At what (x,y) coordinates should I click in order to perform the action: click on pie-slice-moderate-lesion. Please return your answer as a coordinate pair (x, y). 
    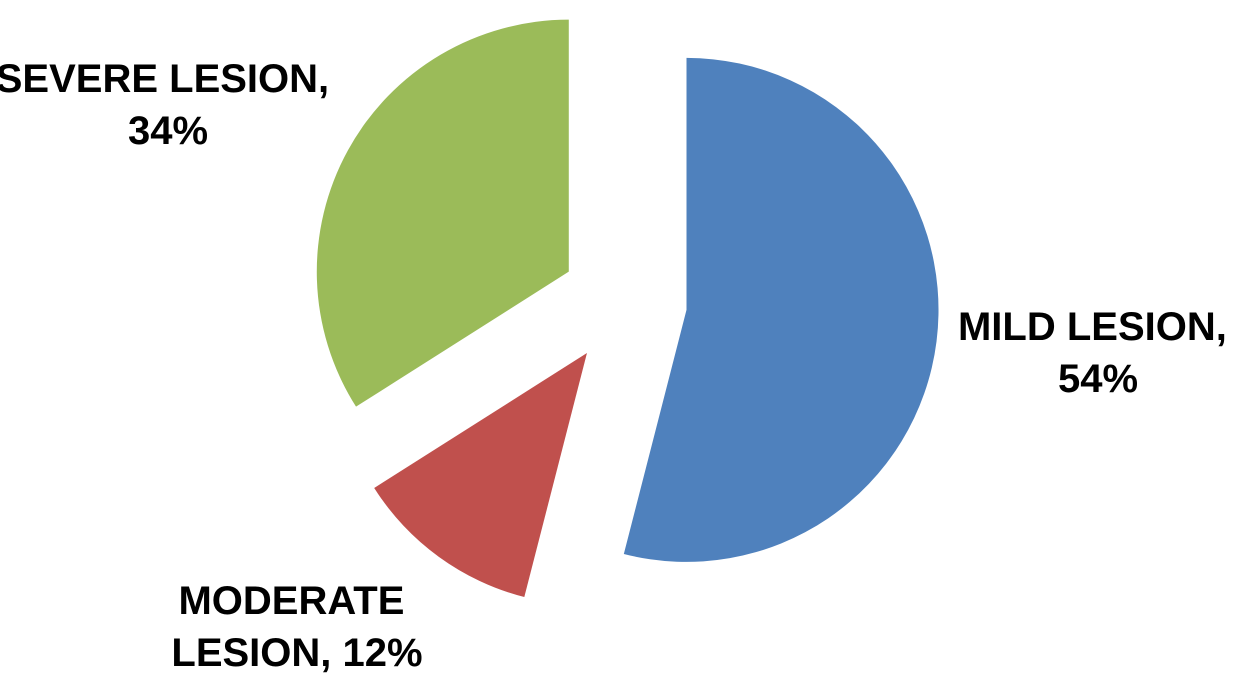
    Looking at the image, I should click on (480, 475).